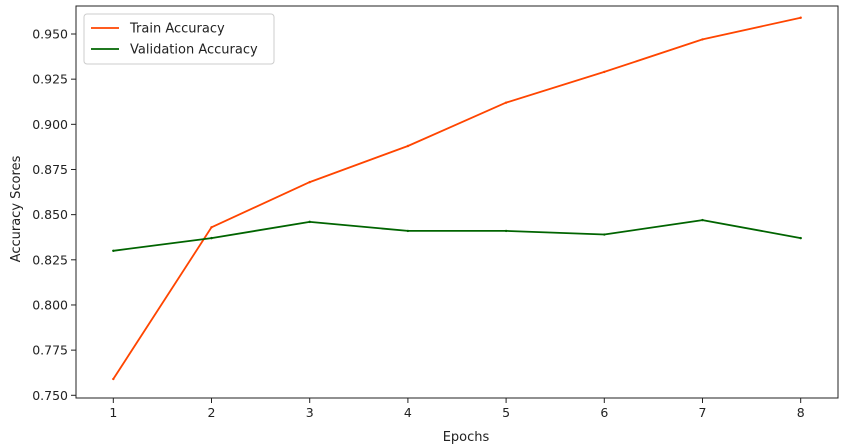 This screenshot has height=448, width=863. Describe the element at coordinates (50, 79) in the screenshot. I see `y-tick-label-0.925: 0.925` at that location.